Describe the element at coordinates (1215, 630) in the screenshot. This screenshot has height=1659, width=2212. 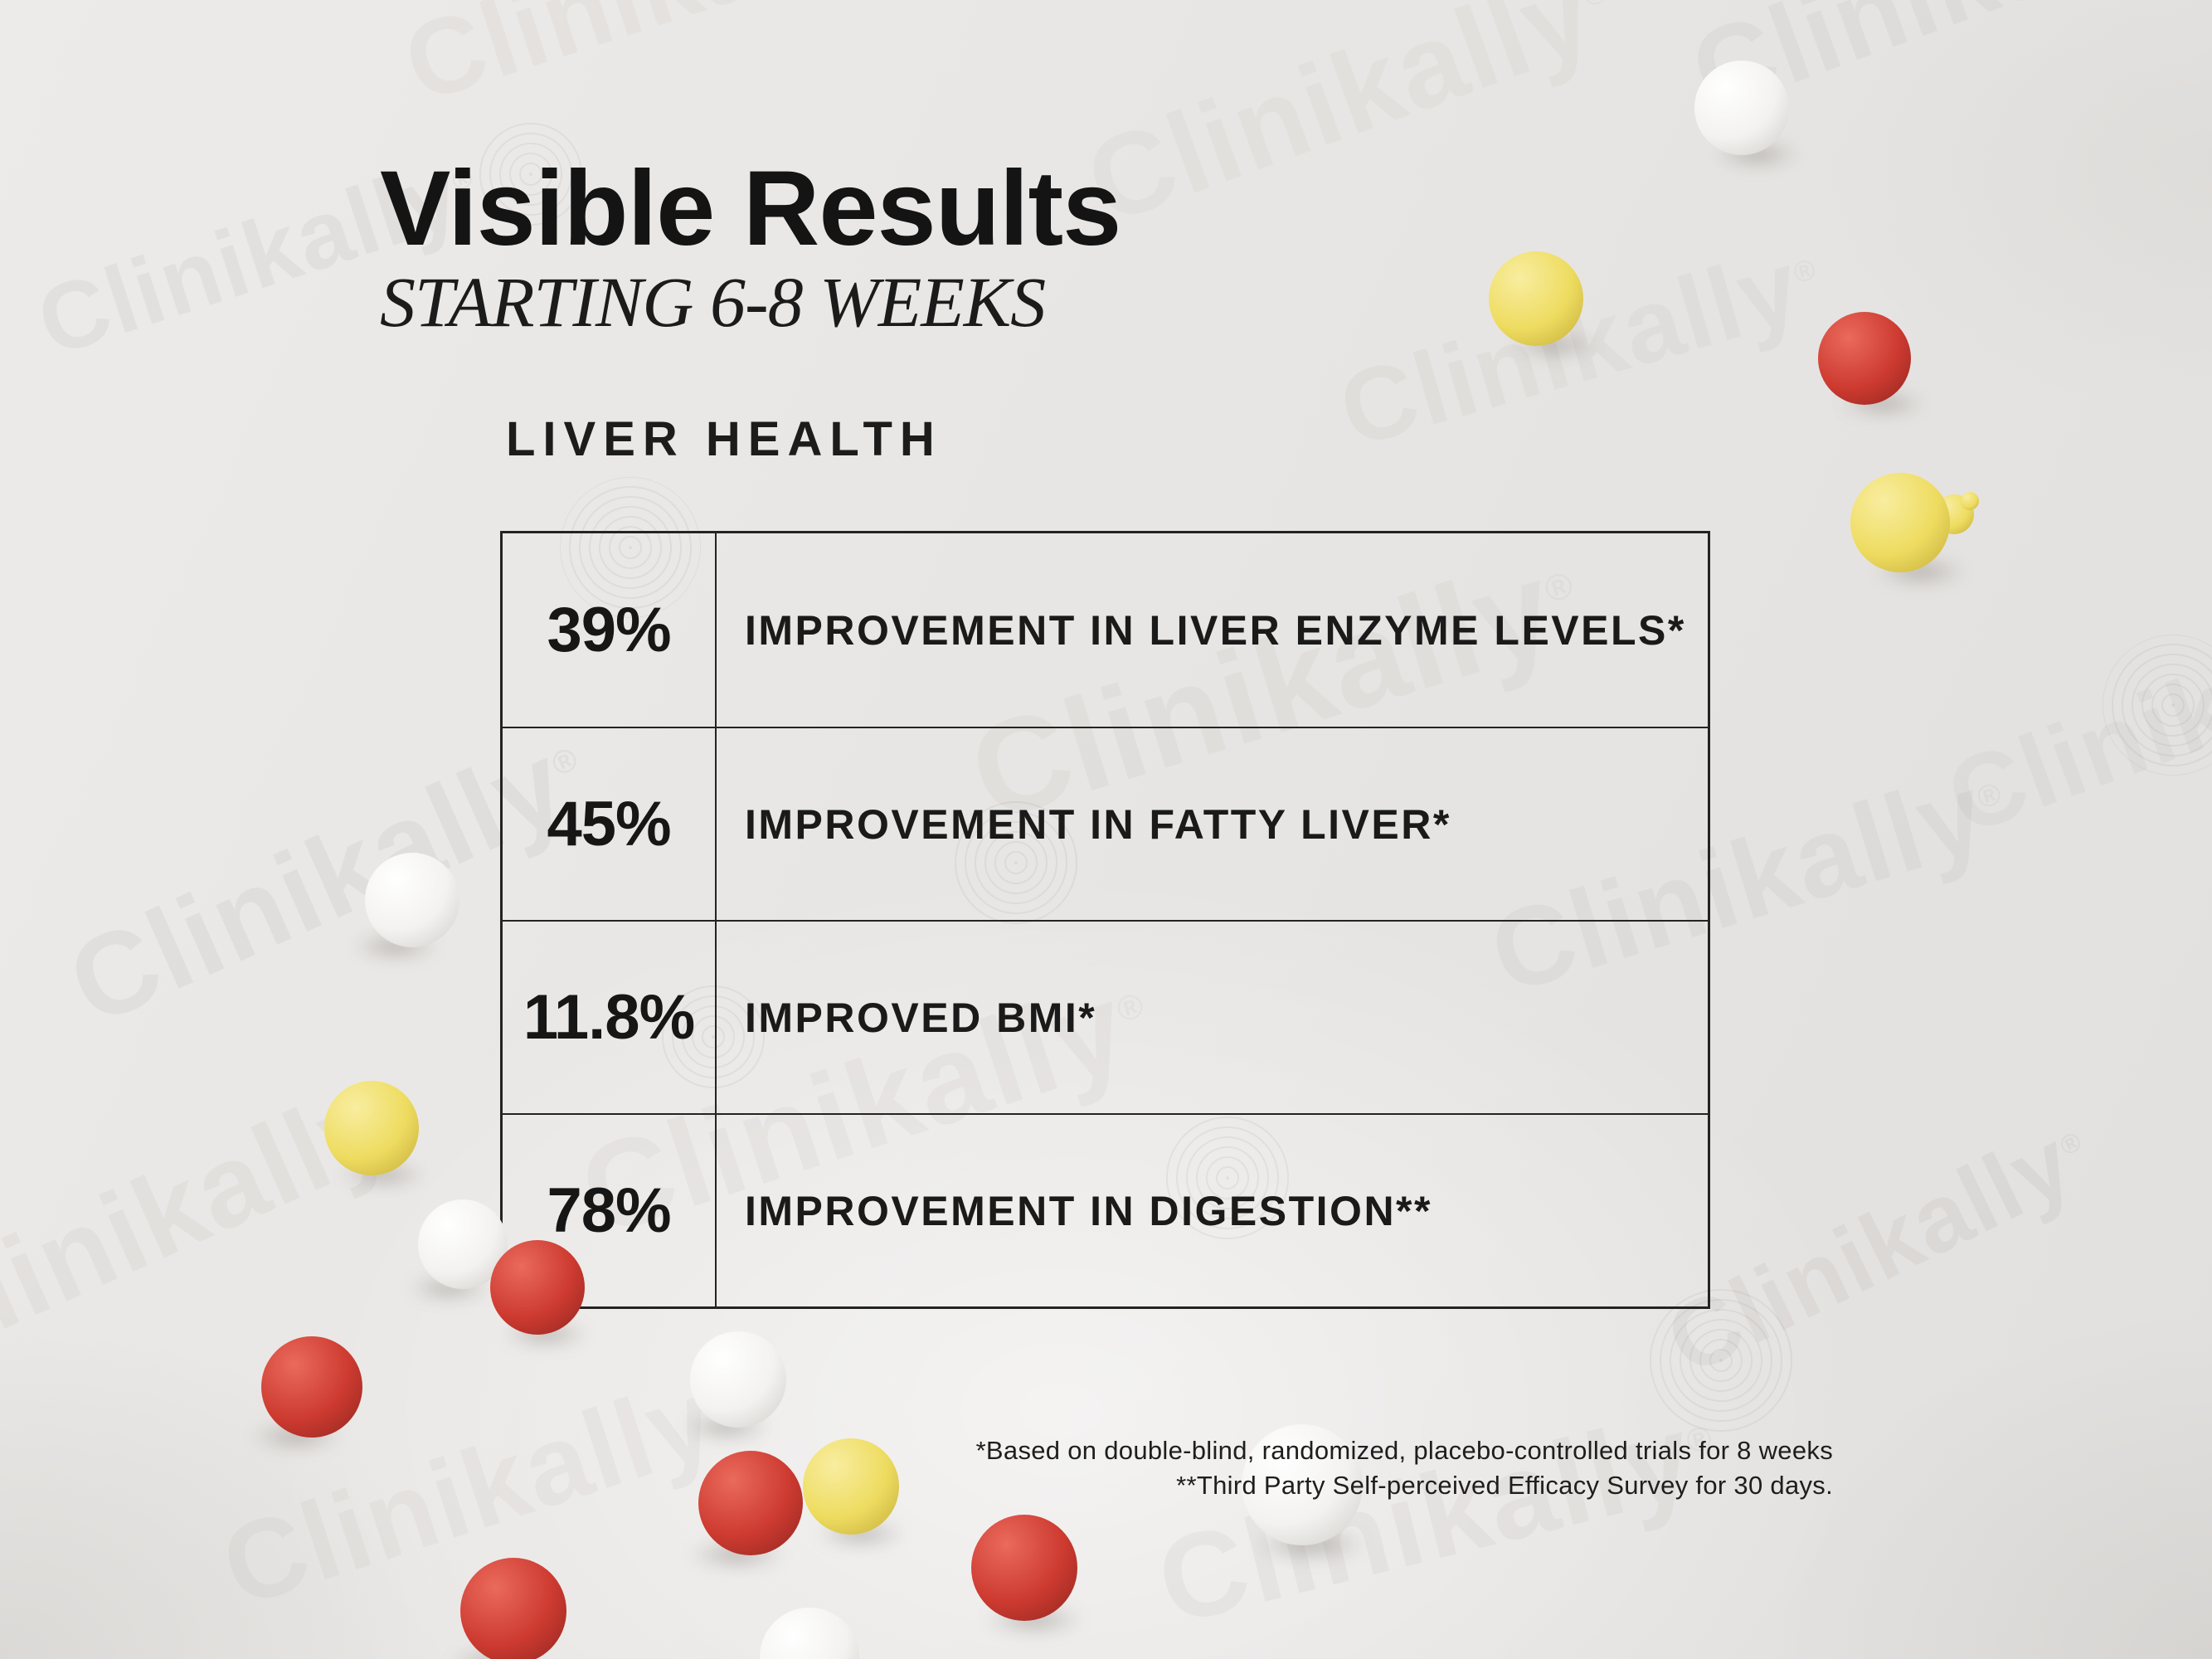
I see `metric-description: IMPROVEMENT IN LIVER ENZYME LEVELS*` at that location.